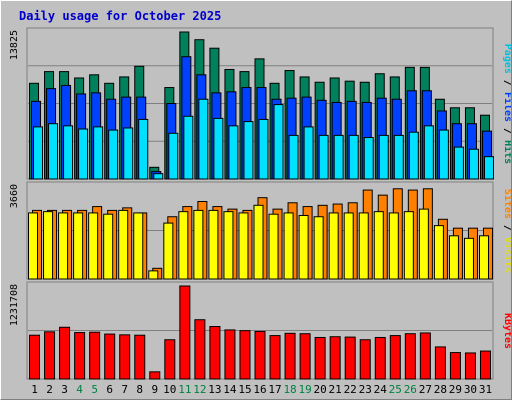 Image resolution: width=512 pixels, height=400 pixels. What do you see at coordinates (49, 389) in the screenshot?
I see `x-tick-label-day-2: 2` at bounding box center [49, 389].